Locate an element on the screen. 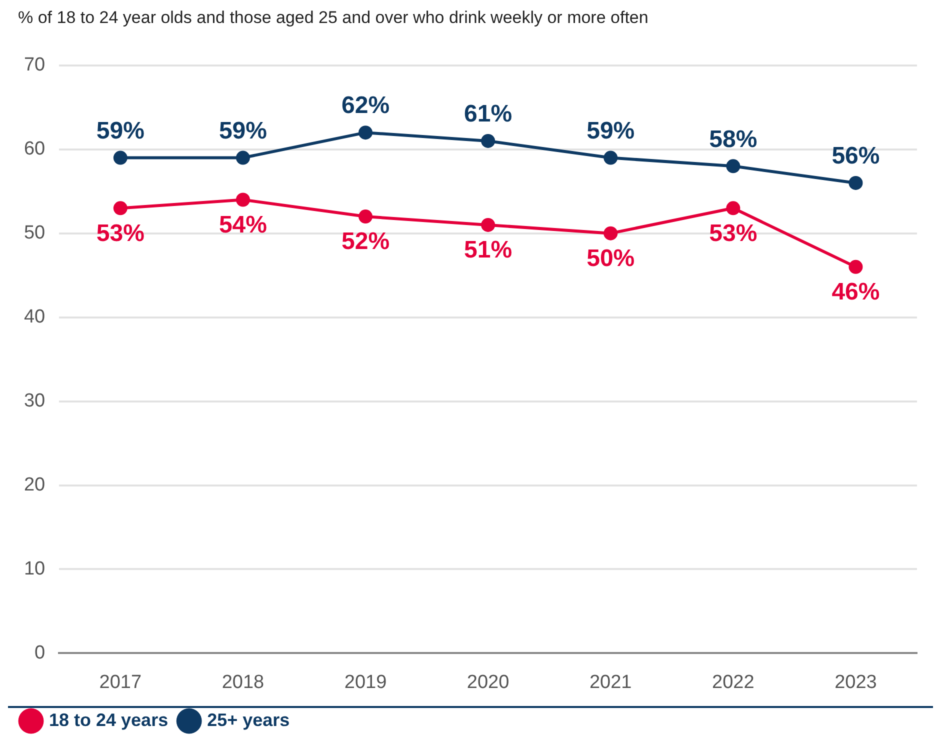 This screenshot has width=937, height=740. data-label: 50% is located at coordinates (610, 258).